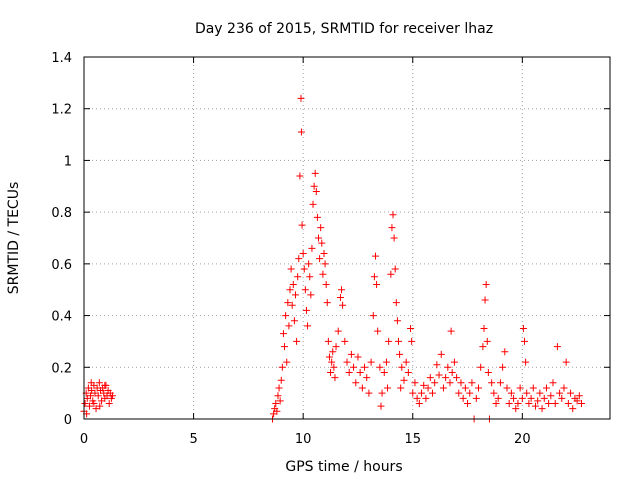 Image resolution: width=640 pixels, height=480 pixels. Describe the element at coordinates (412, 439) in the screenshot. I see `x-tick-label: 15` at that location.